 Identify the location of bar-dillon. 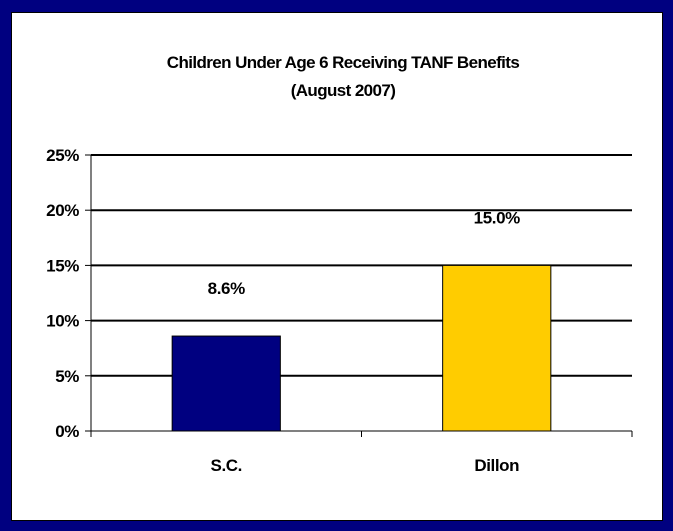
(497, 348).